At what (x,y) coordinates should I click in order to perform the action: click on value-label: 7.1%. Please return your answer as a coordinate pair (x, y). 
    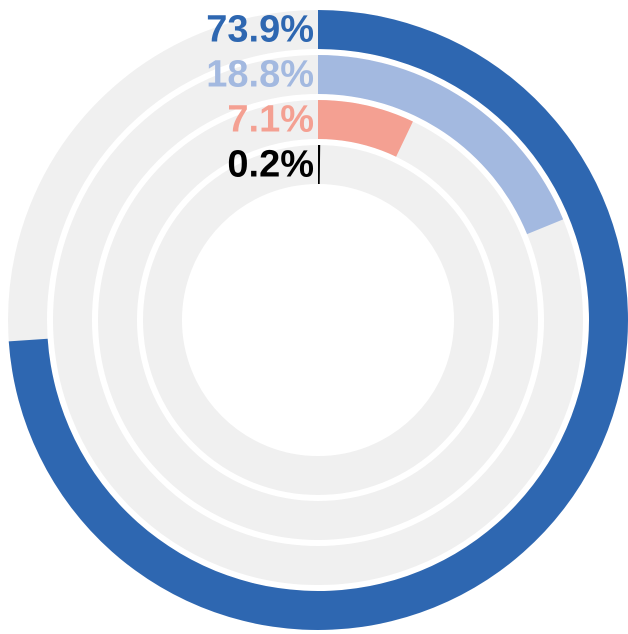
    Looking at the image, I should click on (270, 120).